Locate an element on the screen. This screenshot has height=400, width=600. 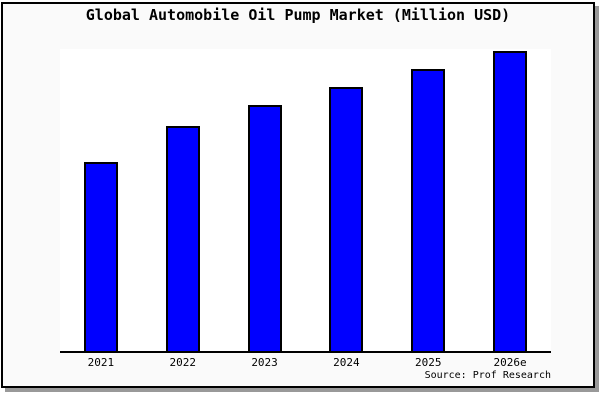
x-tick-label-2026e: 2026e is located at coordinates (510, 362).